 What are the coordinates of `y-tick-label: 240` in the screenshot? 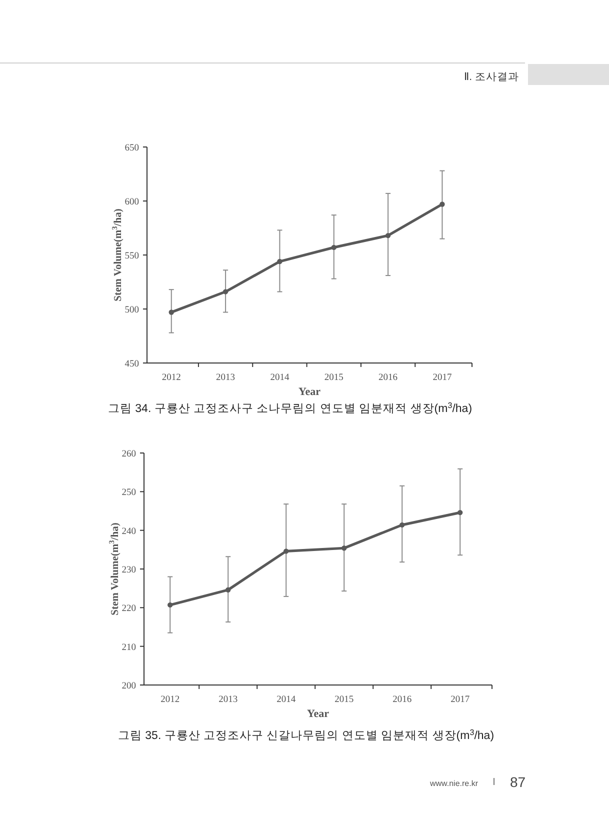 It's located at (129, 531).